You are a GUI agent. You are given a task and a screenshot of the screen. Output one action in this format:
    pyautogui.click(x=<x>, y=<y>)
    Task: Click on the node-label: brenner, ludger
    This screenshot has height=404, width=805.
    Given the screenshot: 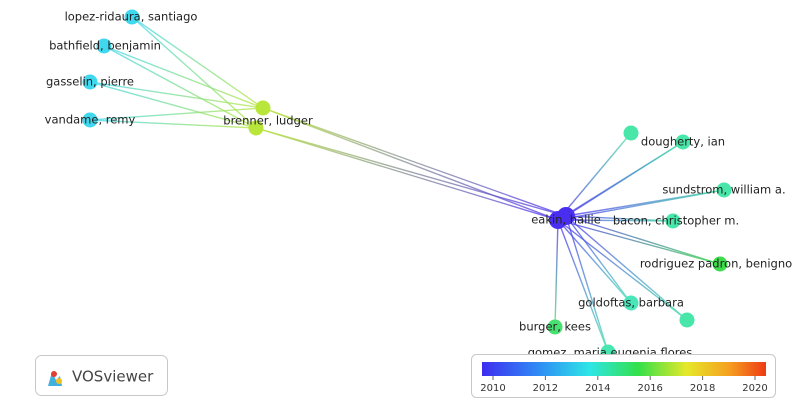 What is the action you would take?
    pyautogui.click(x=268, y=121)
    